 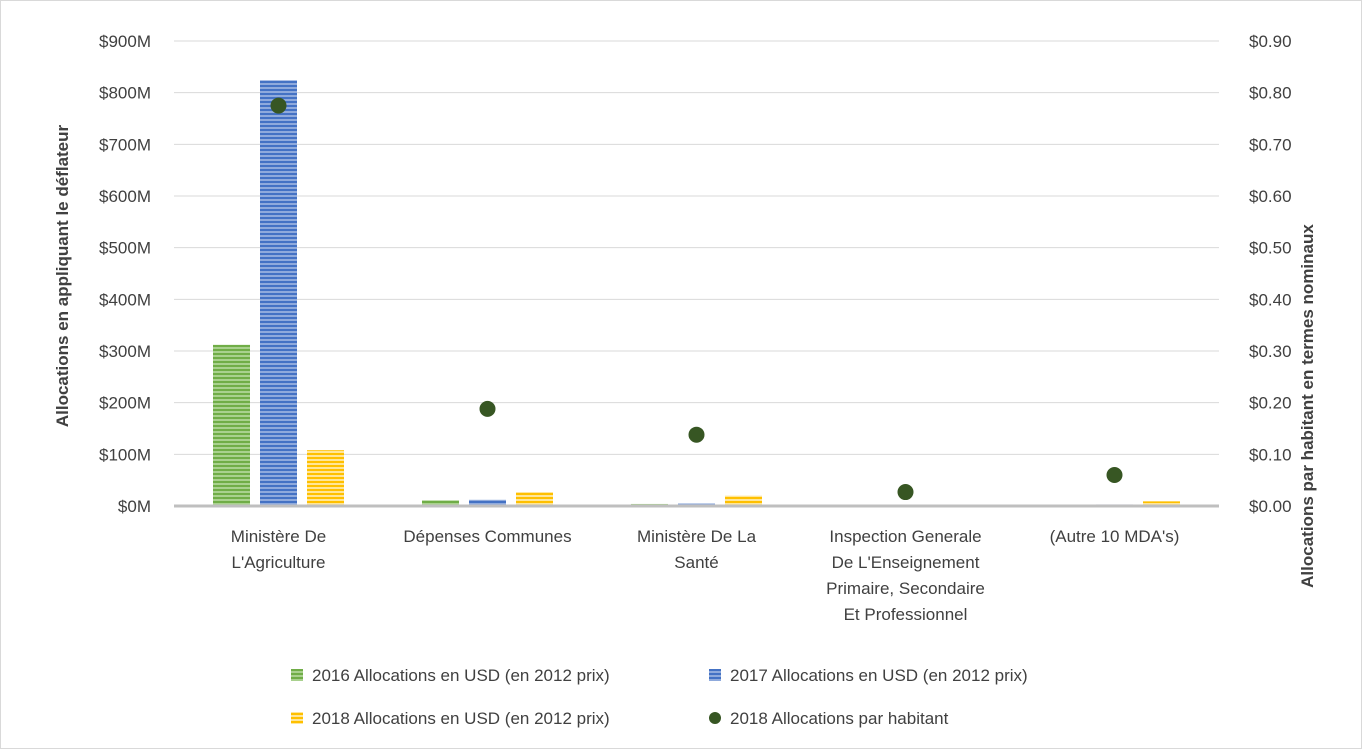 I want to click on y2-tick-label: $0.70, so click(x=1270, y=144).